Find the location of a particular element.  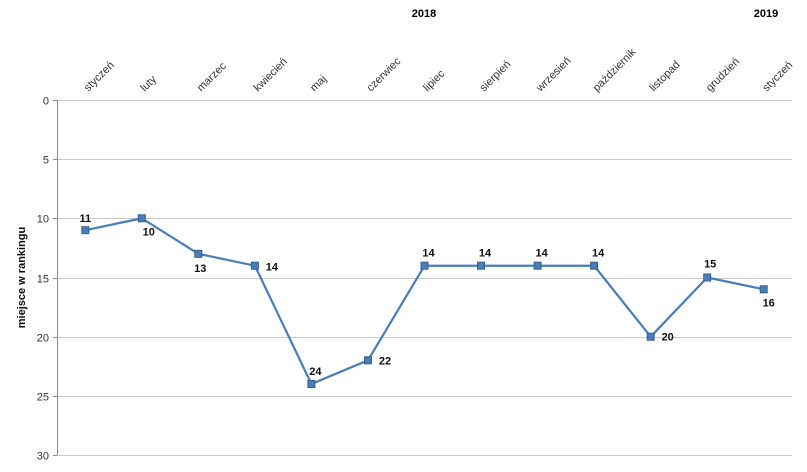

x-tick-label: sierpień is located at coordinates (496, 76).